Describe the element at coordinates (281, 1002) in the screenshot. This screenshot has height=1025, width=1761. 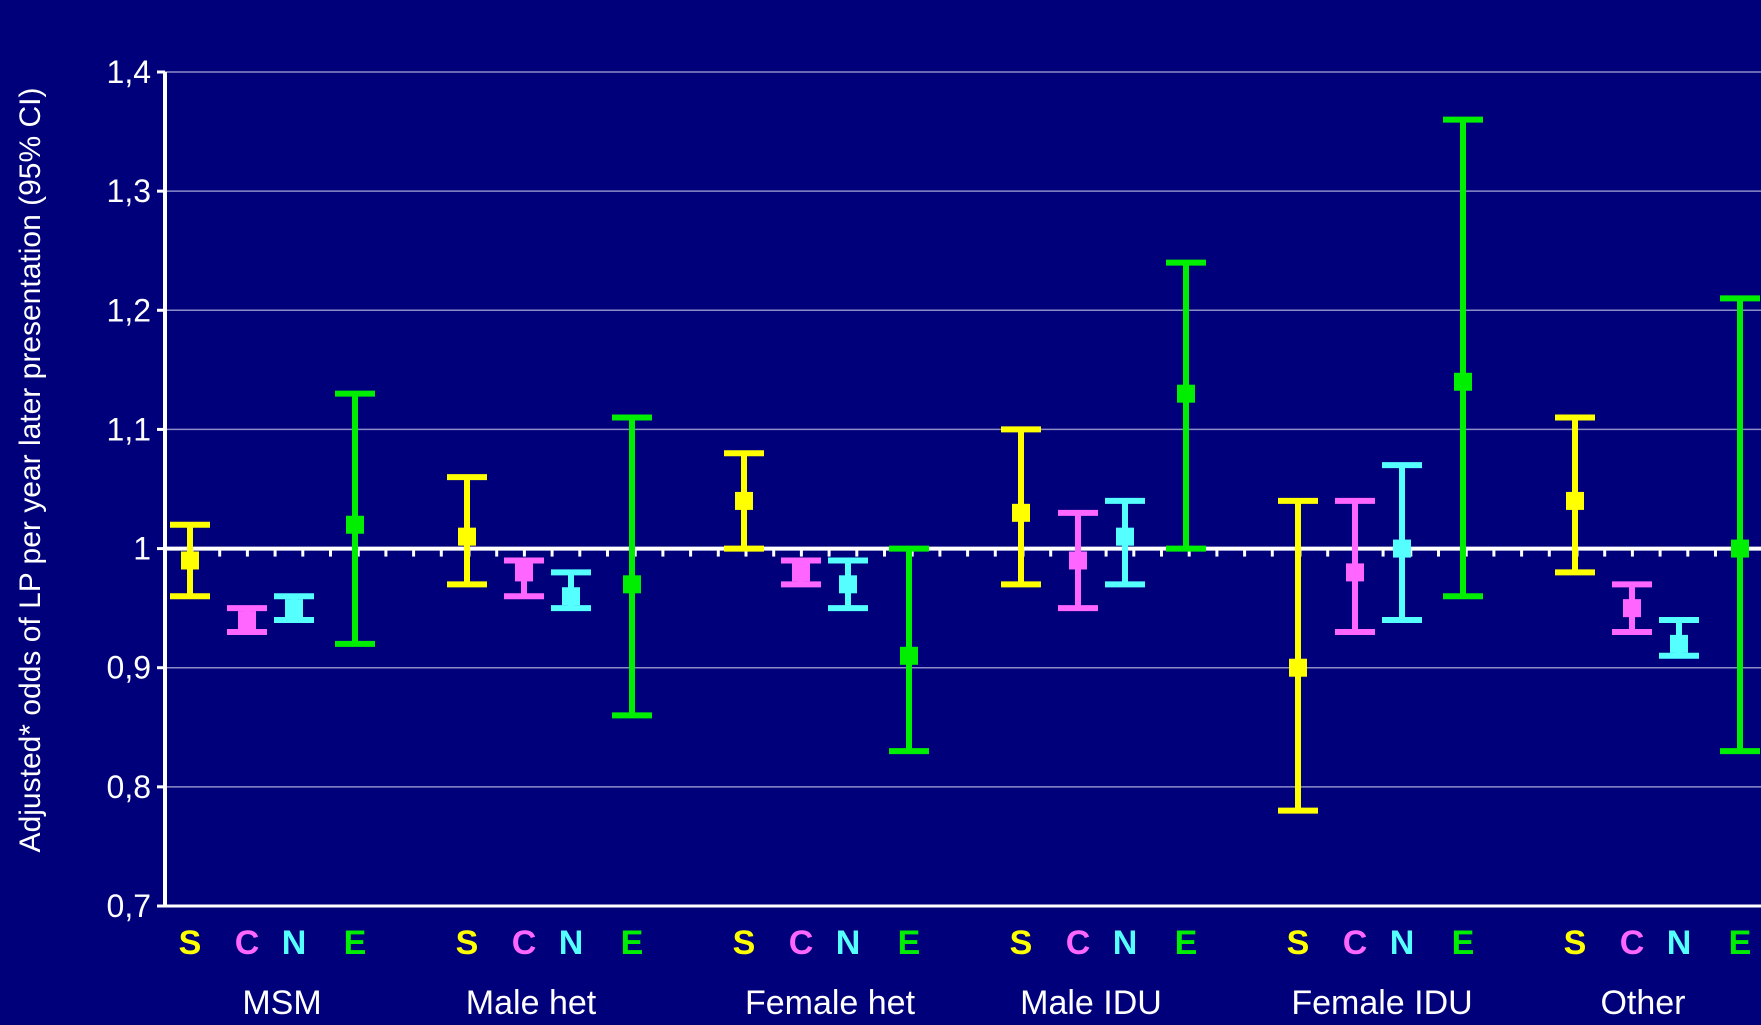
I see `group-label: MSM` at that location.